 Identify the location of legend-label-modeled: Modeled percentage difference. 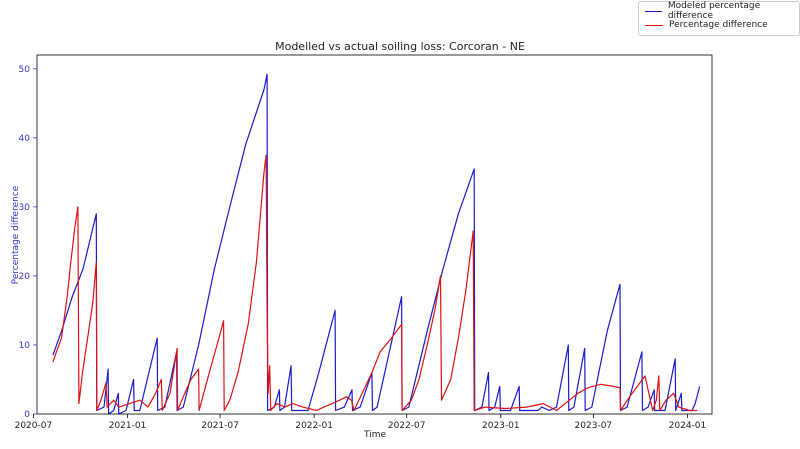
(714, 11).